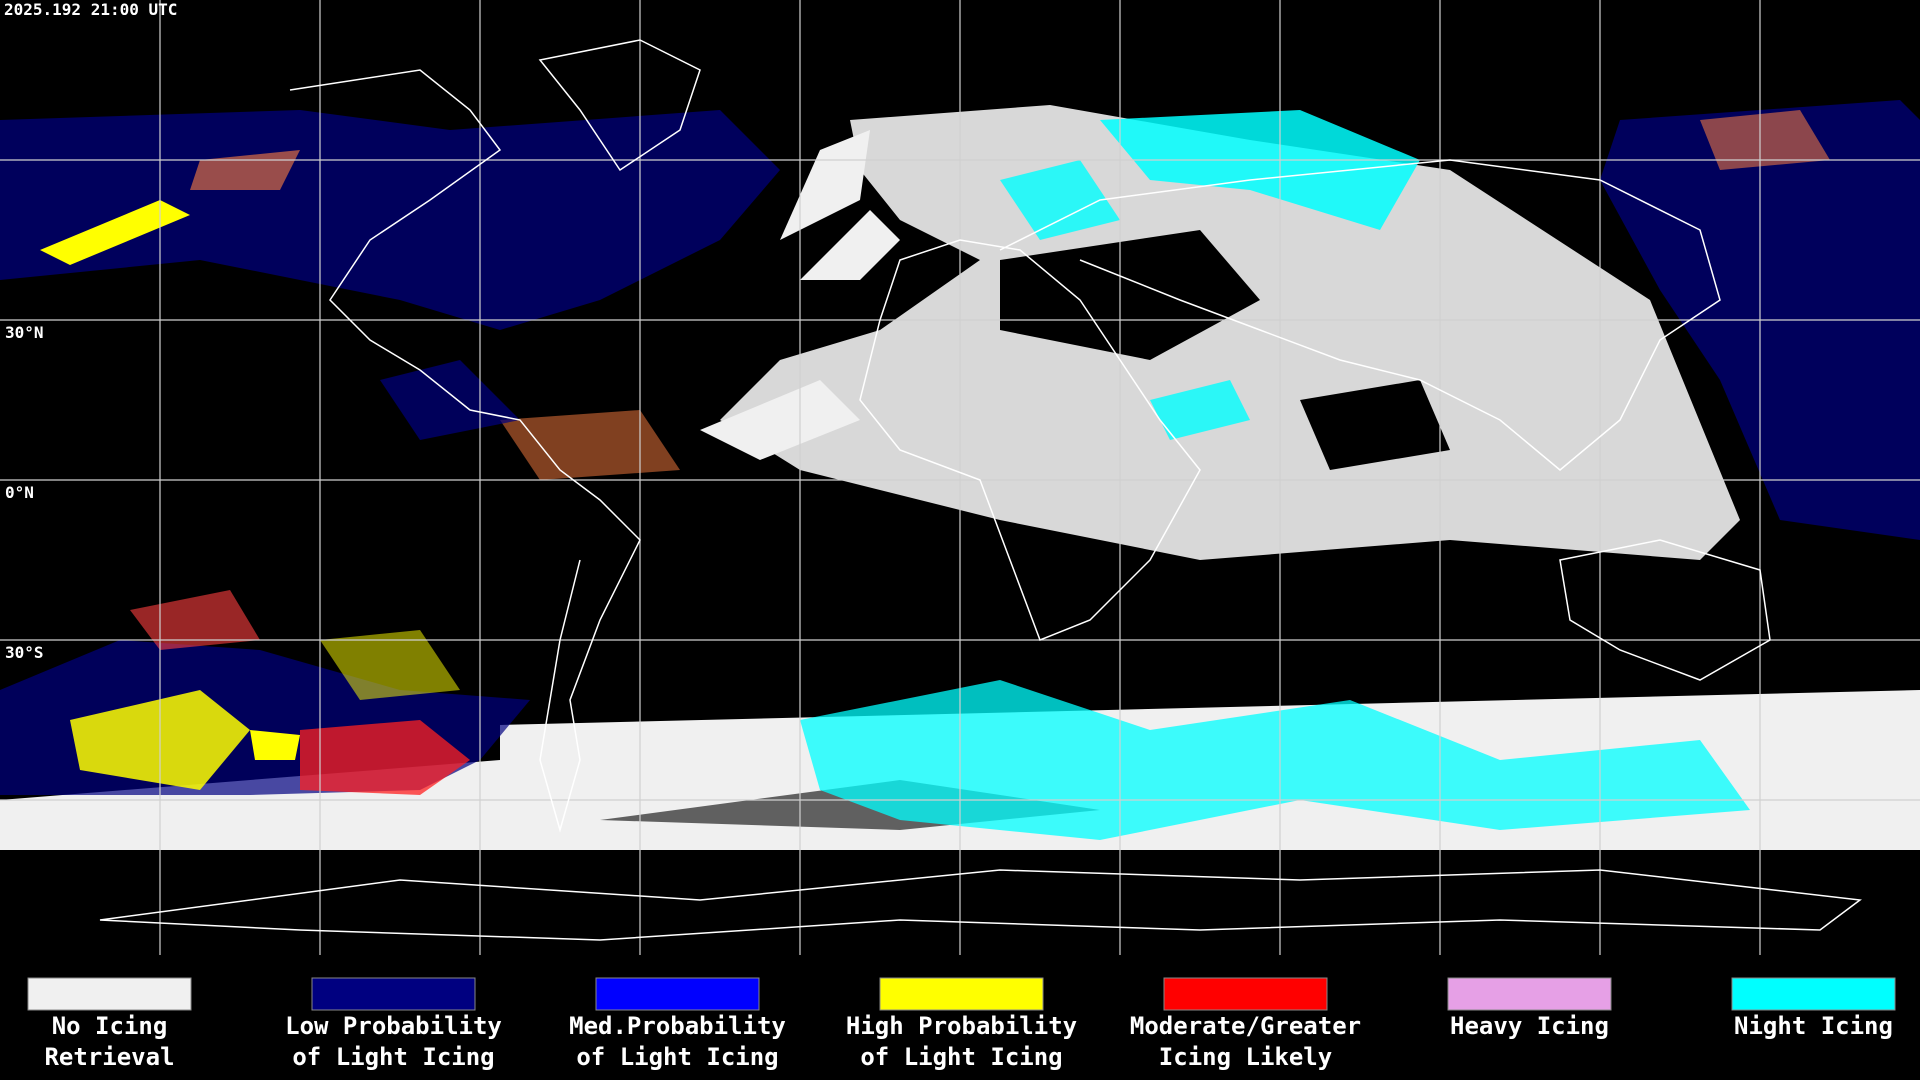 This screenshot has height=1080, width=1920. I want to click on latitude-label: 30°N, so click(24, 332).